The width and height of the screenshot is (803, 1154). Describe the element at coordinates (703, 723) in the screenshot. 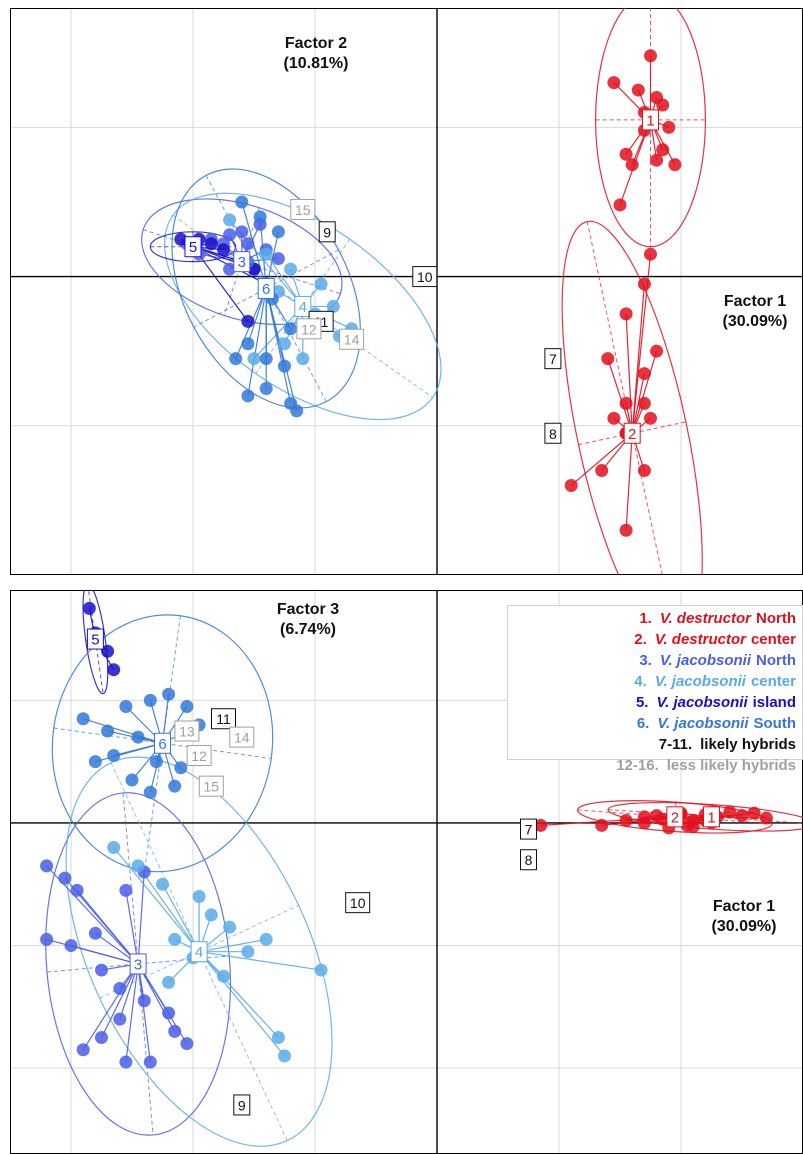

I see `legend-species: V. jacobsonii` at that location.